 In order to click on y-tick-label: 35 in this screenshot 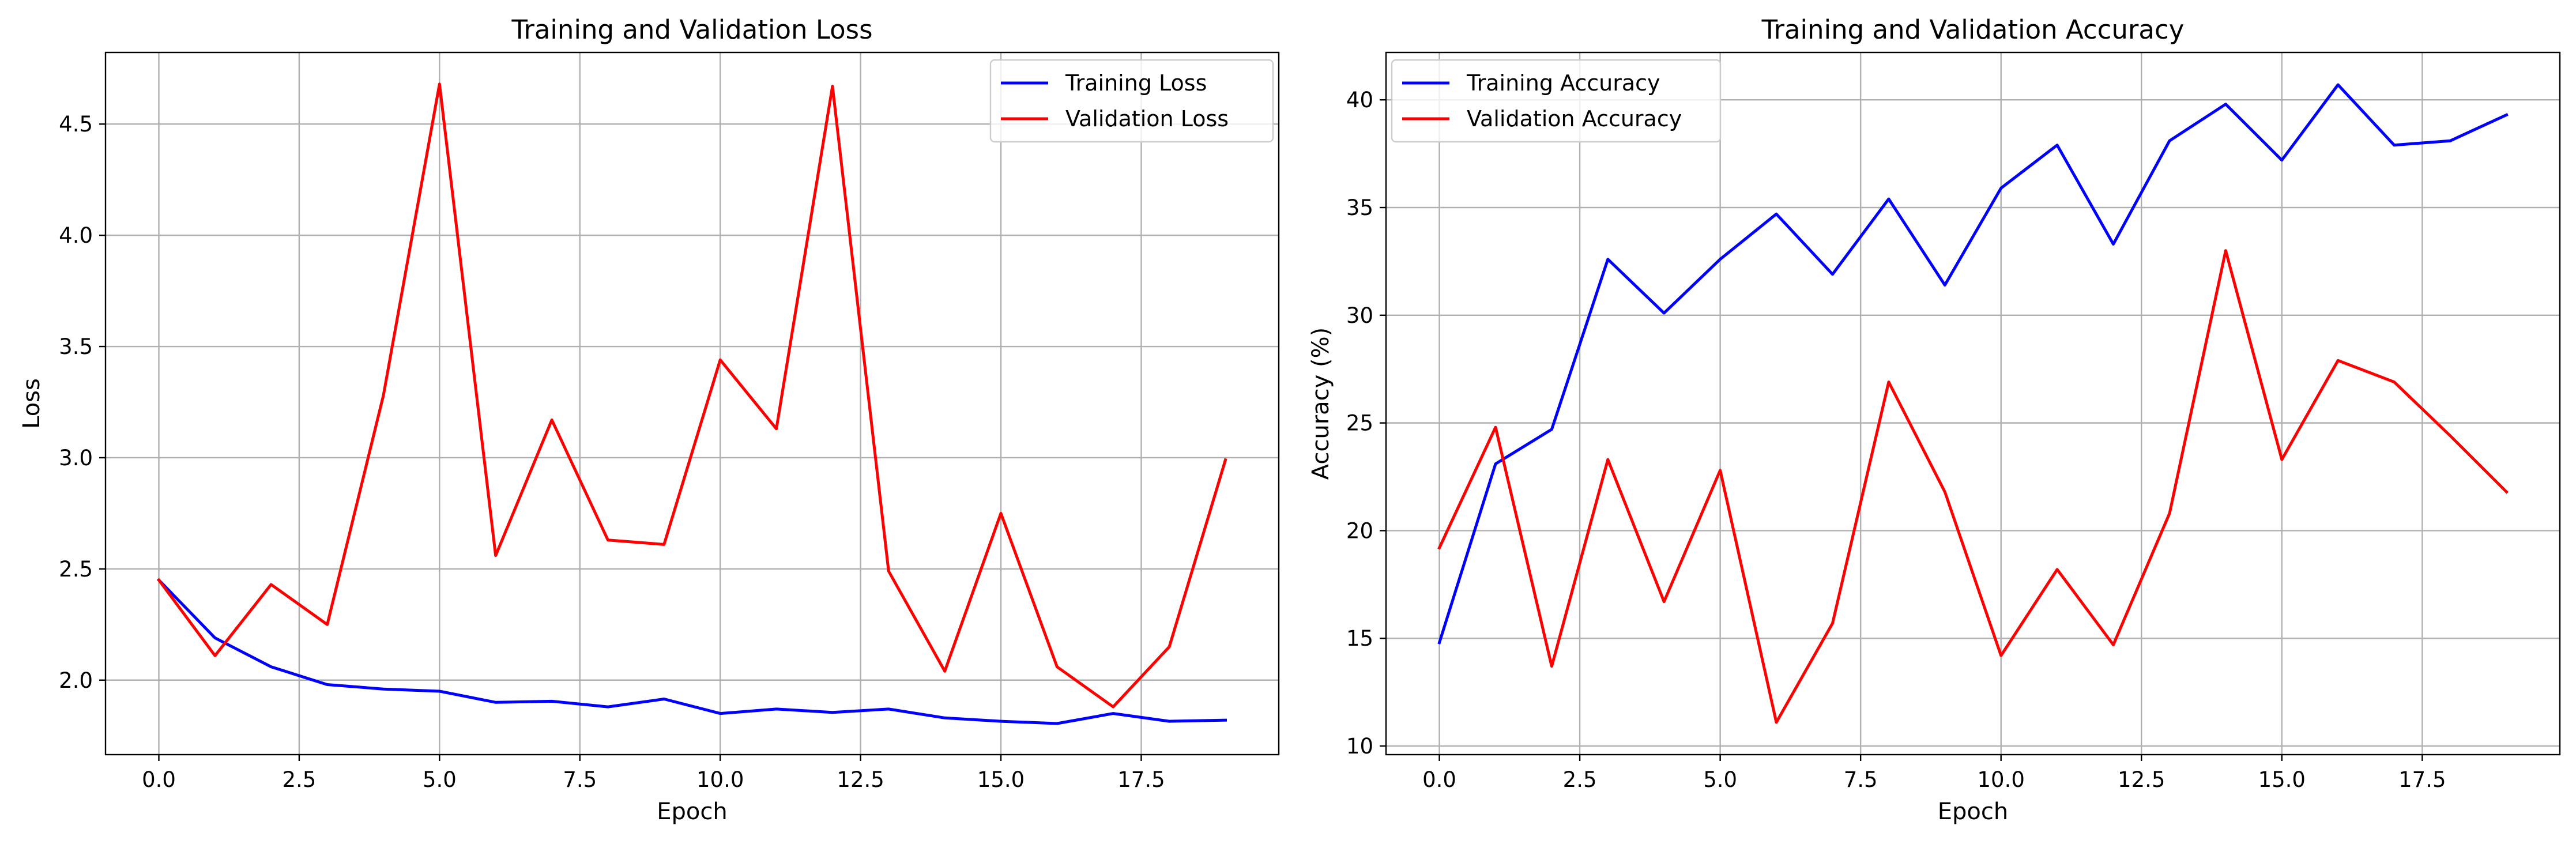, I will do `click(1359, 207)`.